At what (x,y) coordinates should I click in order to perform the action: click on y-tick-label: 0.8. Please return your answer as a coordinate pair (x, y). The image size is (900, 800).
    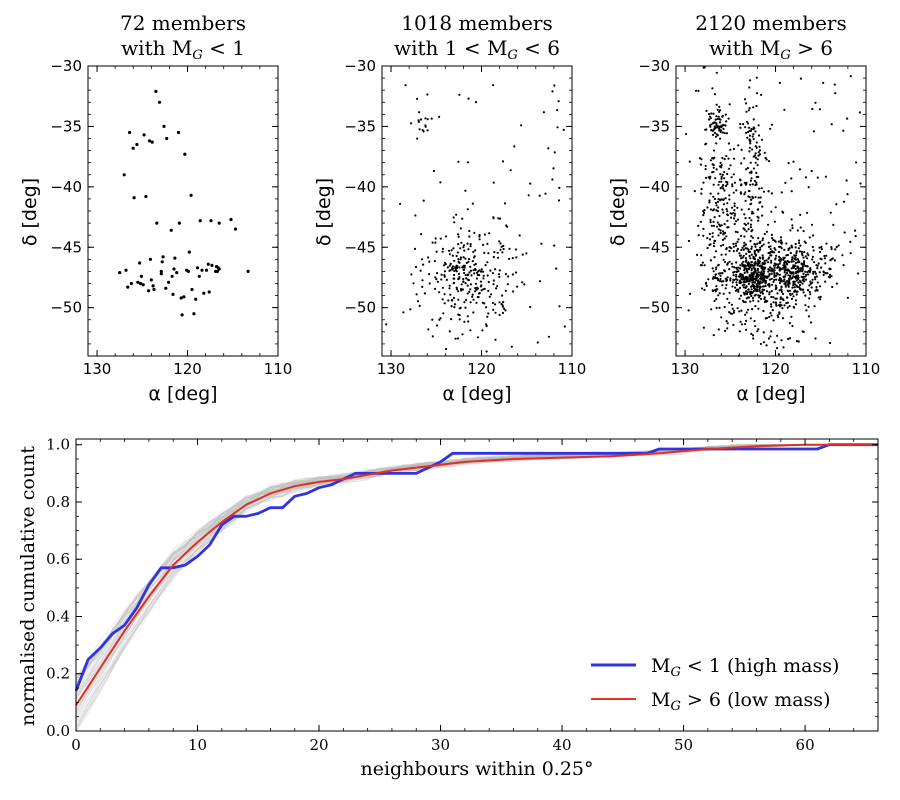
    Looking at the image, I should click on (58, 502).